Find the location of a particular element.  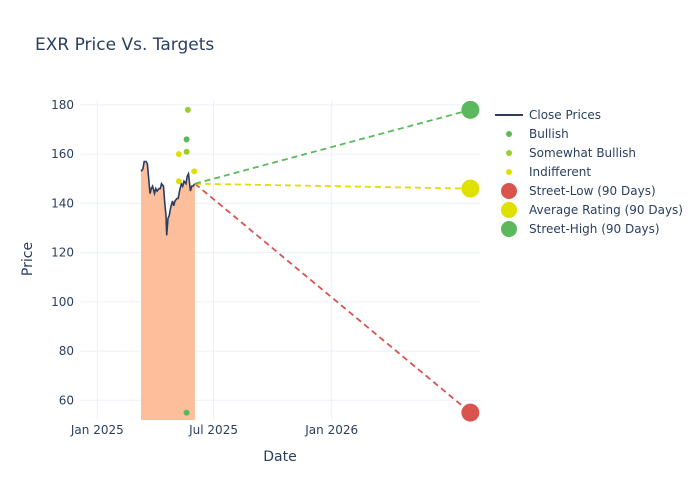

legend-label: Average Rating (90 Days) is located at coordinates (606, 210).